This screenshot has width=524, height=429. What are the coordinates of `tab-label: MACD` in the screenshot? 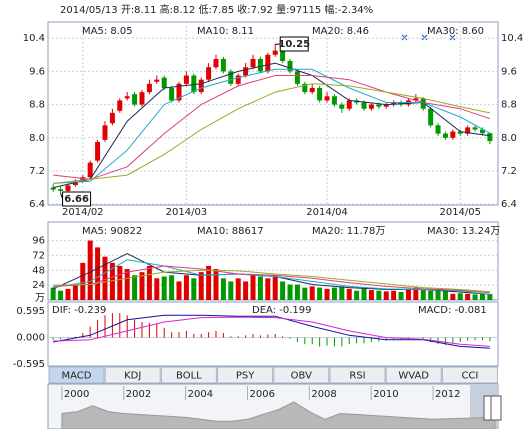 It's located at (77, 376).